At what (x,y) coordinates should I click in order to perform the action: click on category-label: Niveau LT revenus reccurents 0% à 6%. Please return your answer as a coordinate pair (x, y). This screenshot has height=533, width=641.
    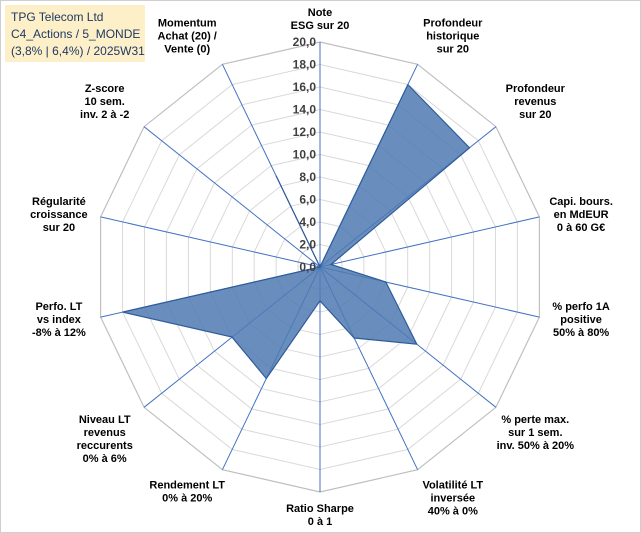
    Looking at the image, I should click on (105, 439).